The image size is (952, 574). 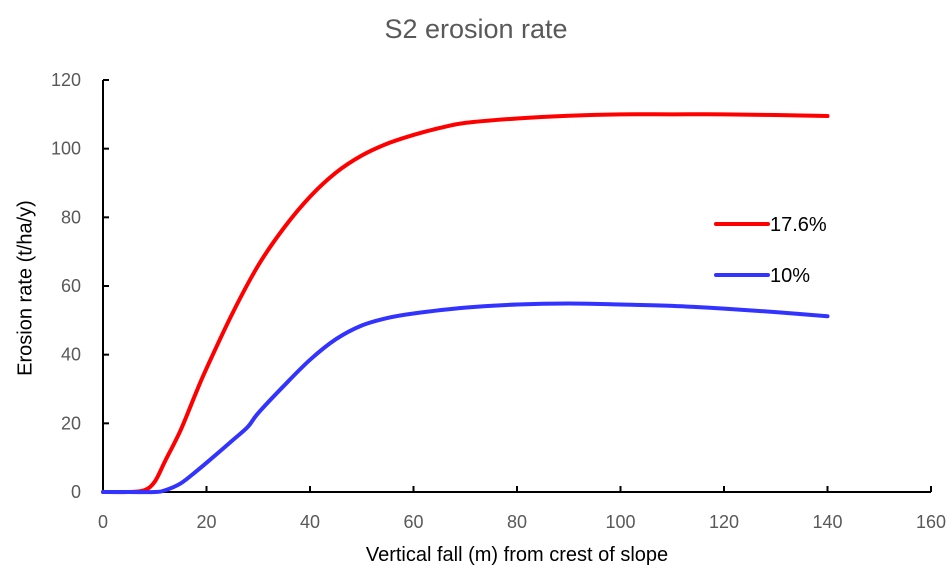 I want to click on x-tick-label-8: 160, so click(x=931, y=522).